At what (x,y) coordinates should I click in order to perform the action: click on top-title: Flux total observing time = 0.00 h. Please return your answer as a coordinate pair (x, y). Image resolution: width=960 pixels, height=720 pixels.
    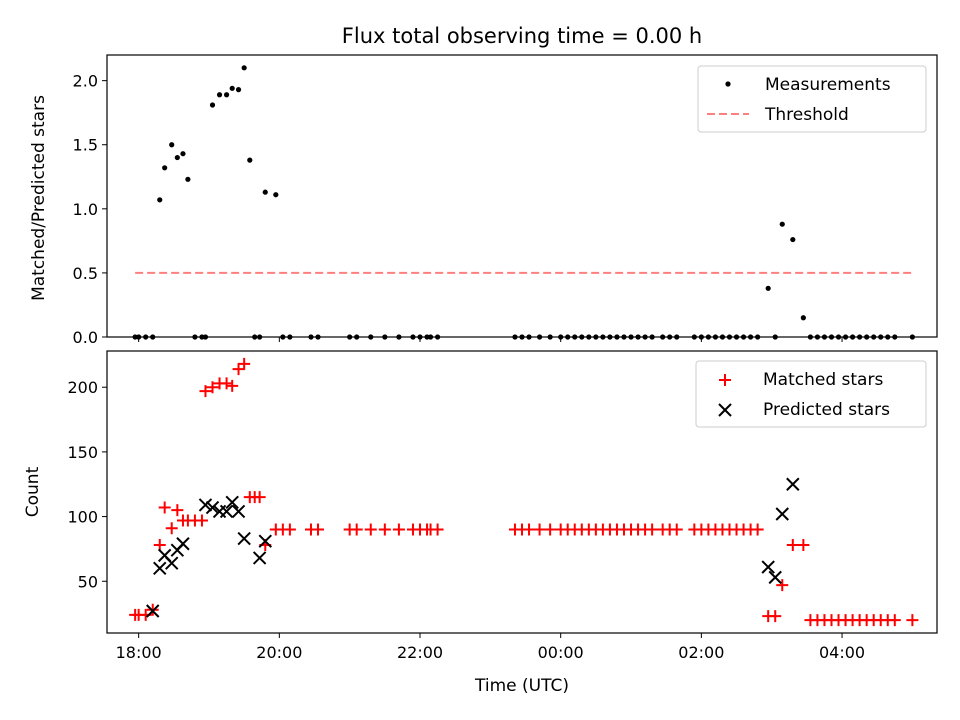
    Looking at the image, I should click on (522, 36).